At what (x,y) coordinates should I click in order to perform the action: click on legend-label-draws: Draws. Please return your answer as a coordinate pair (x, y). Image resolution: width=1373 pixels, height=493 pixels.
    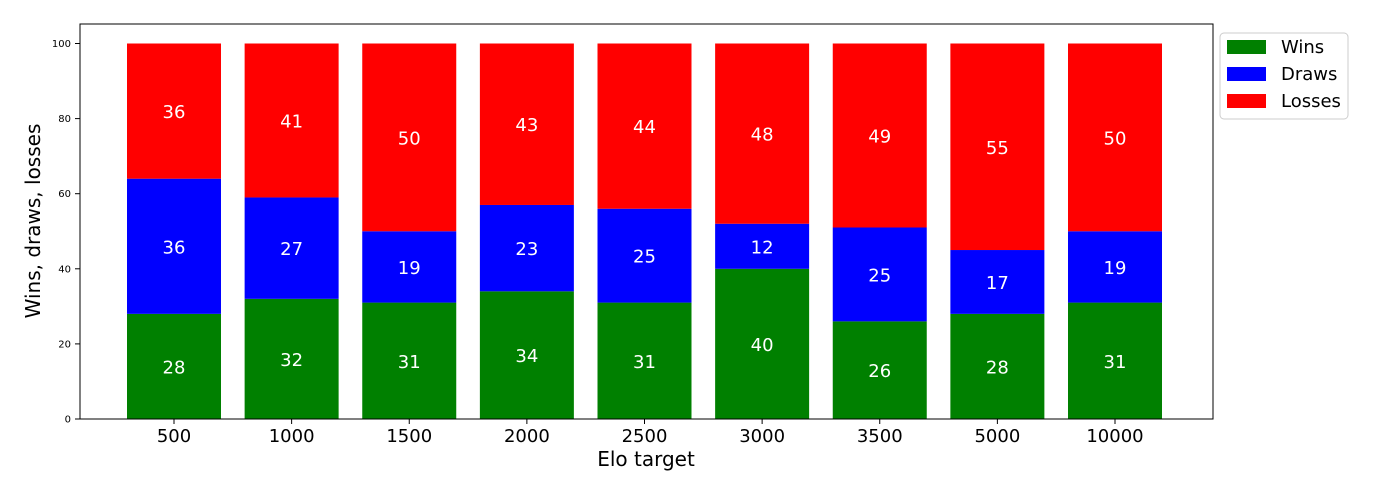
    Looking at the image, I should click on (1309, 74).